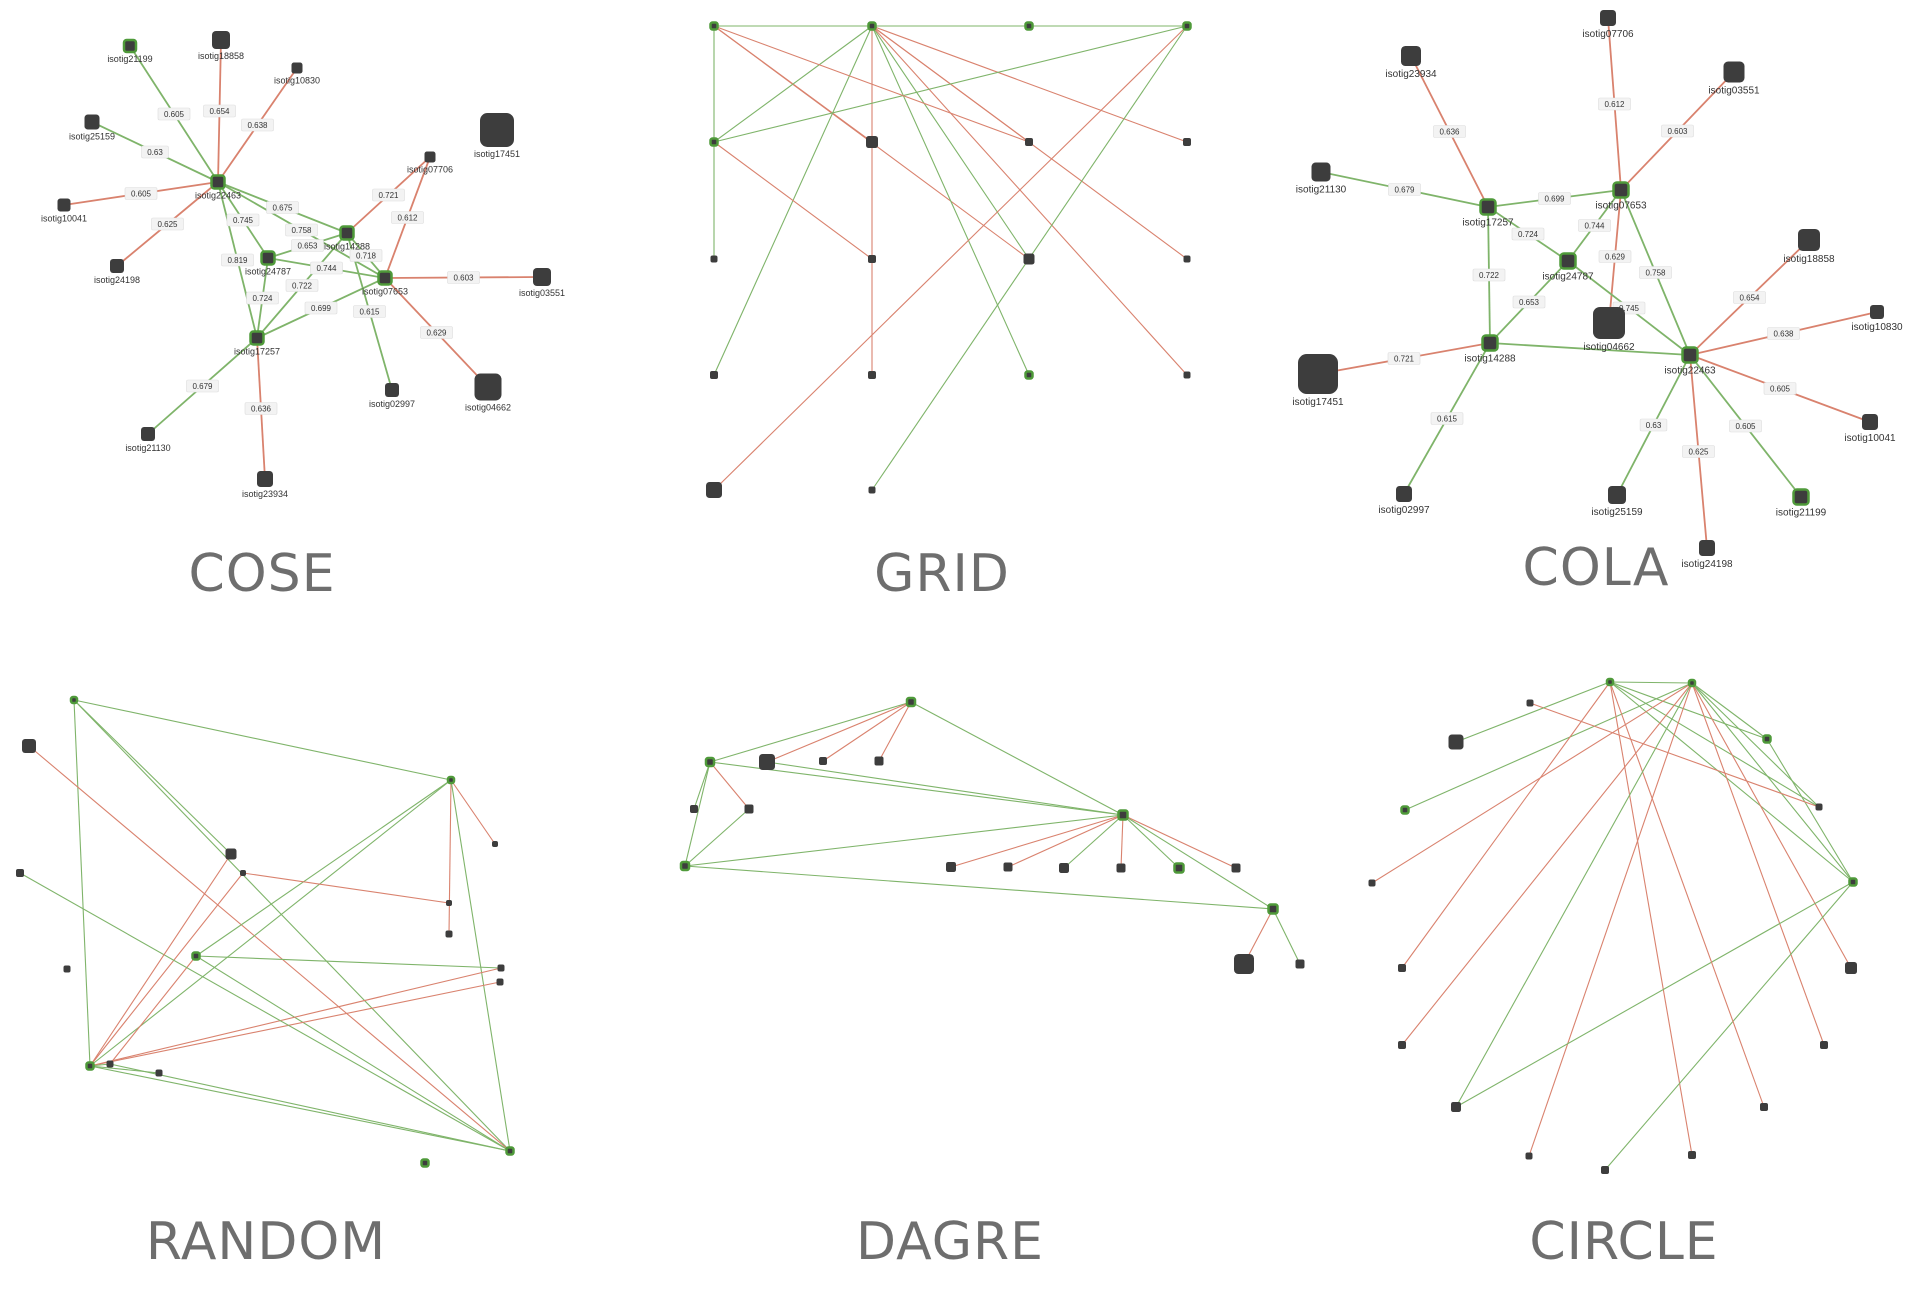 The image size is (1920, 1299). Describe the element at coordinates (92, 122) in the screenshot. I see `node-isotig25159` at that location.